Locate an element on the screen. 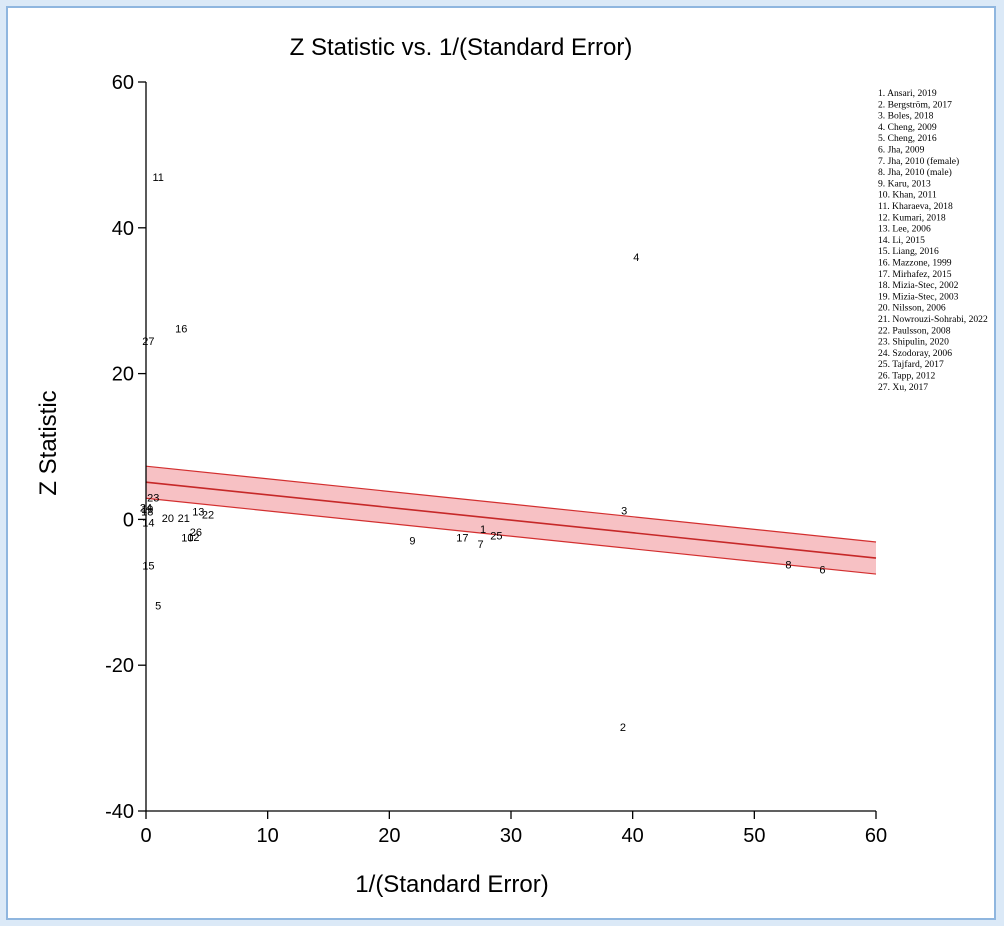 This screenshot has height=926, width=1004. x-tick-label: 20 is located at coordinates (389, 836).